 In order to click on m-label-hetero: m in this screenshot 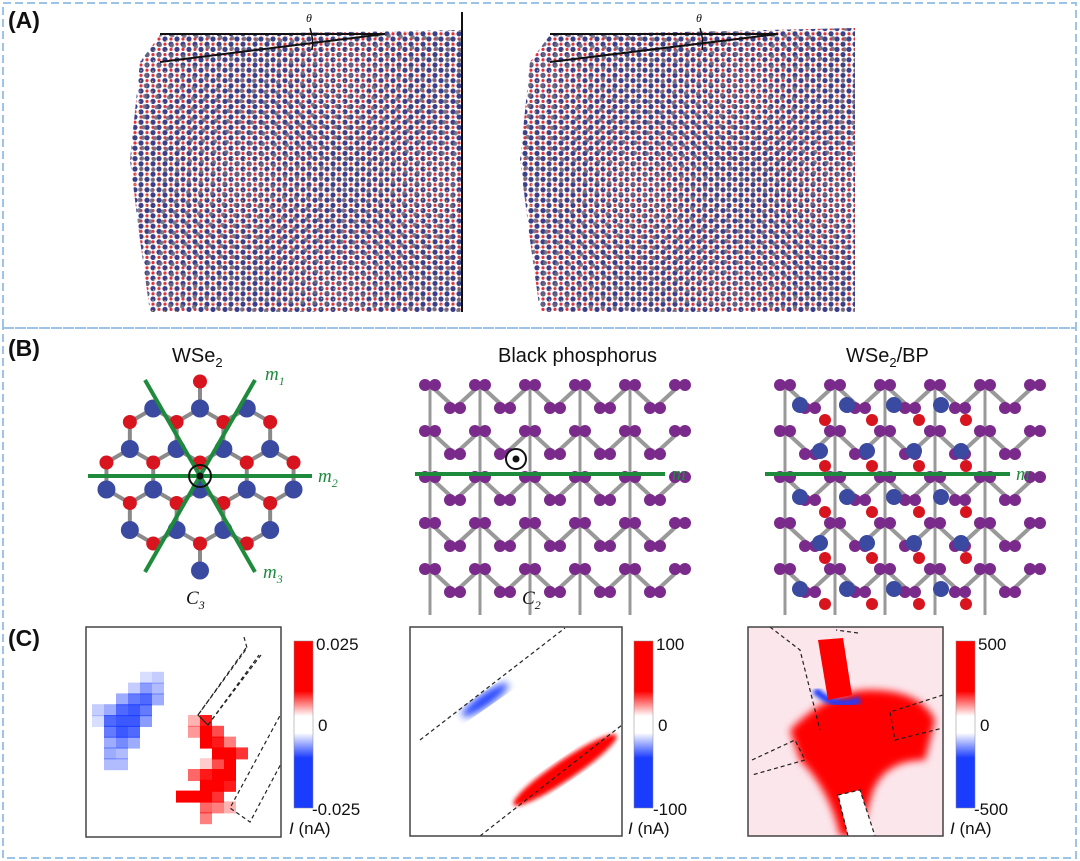, I will do `click(1023, 474)`.